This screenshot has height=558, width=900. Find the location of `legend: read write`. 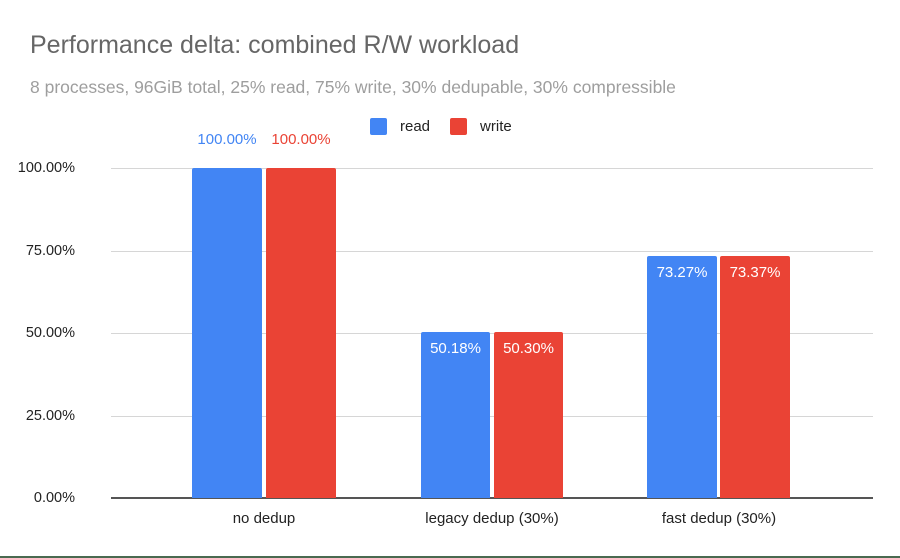

legend: read write is located at coordinates (451, 126).